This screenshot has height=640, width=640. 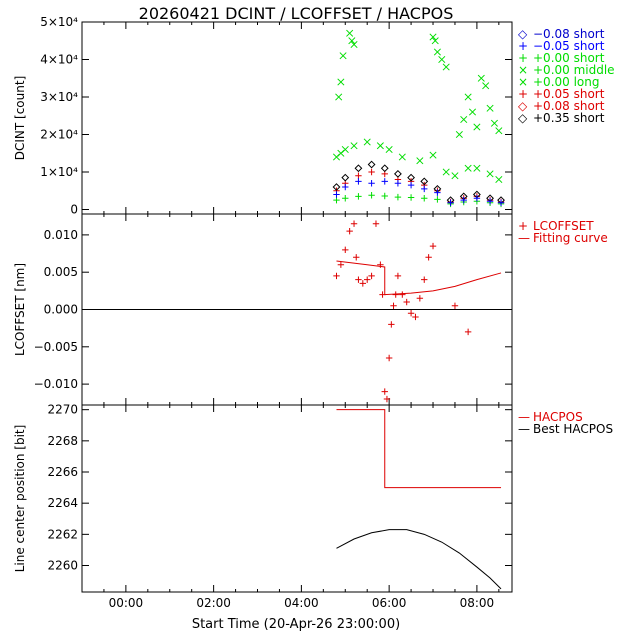 I want to click on y-tick-label: 2×10⁴, so click(x=59, y=135).